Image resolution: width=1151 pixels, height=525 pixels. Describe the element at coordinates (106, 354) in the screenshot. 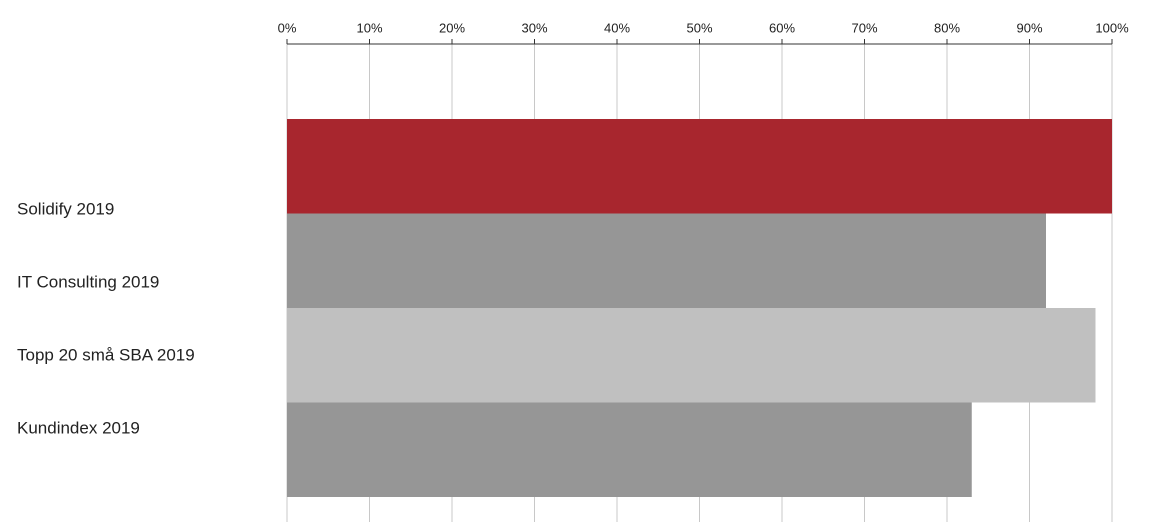

I see `category-label: Topp 20 små SBA 2019` at that location.